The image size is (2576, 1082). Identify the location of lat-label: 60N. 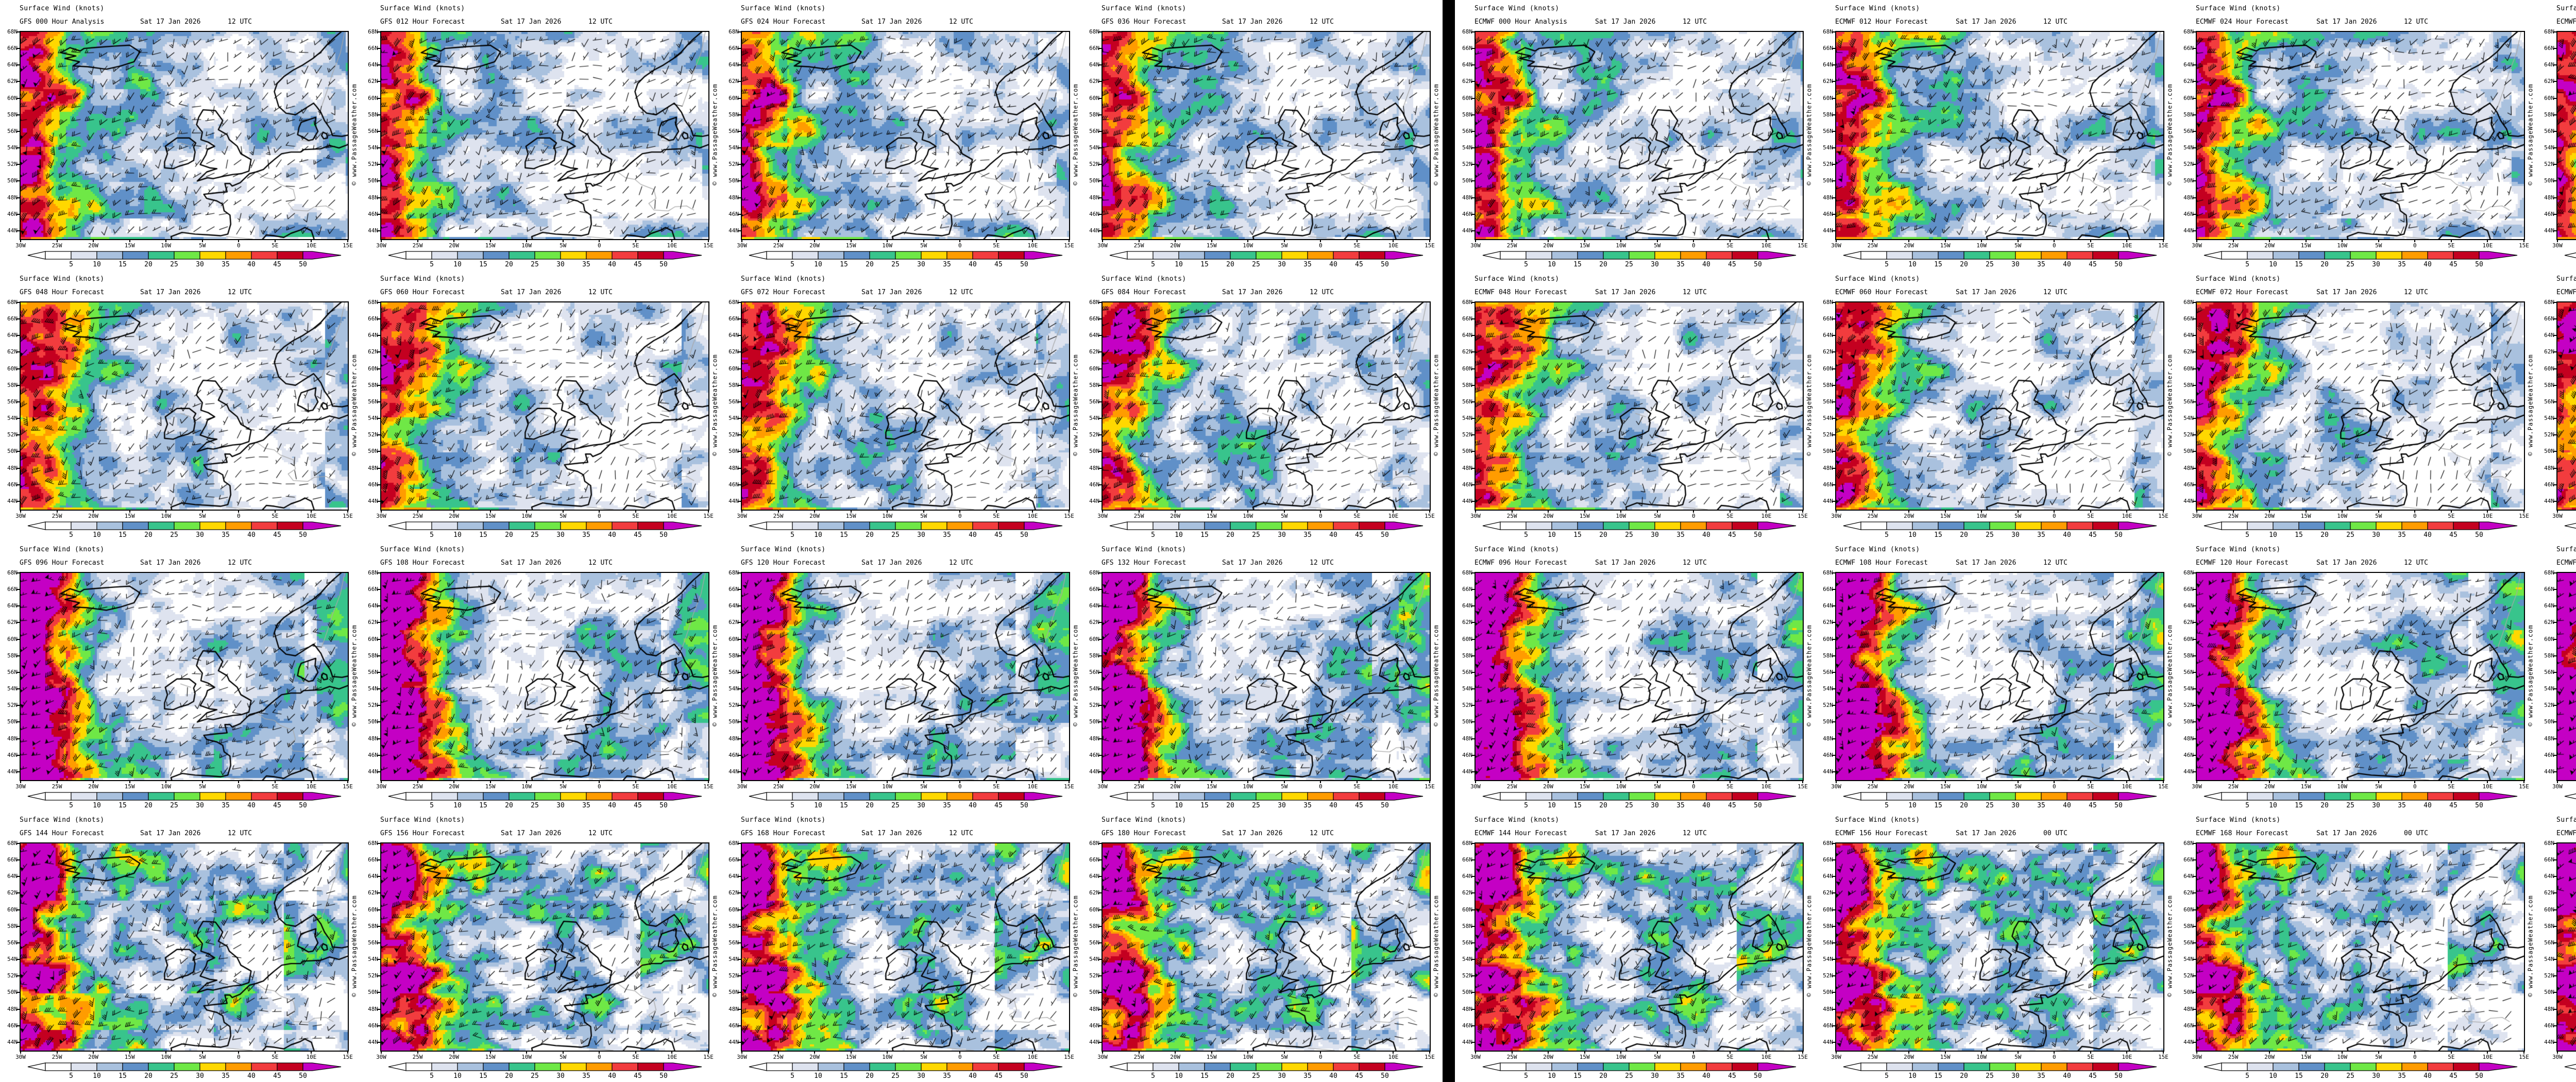
(1094, 368).